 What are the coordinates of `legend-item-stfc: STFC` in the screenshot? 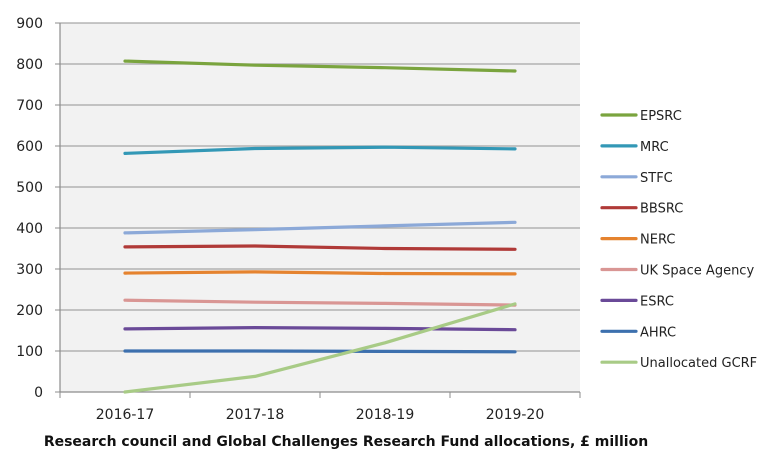 It's located at (636, 178).